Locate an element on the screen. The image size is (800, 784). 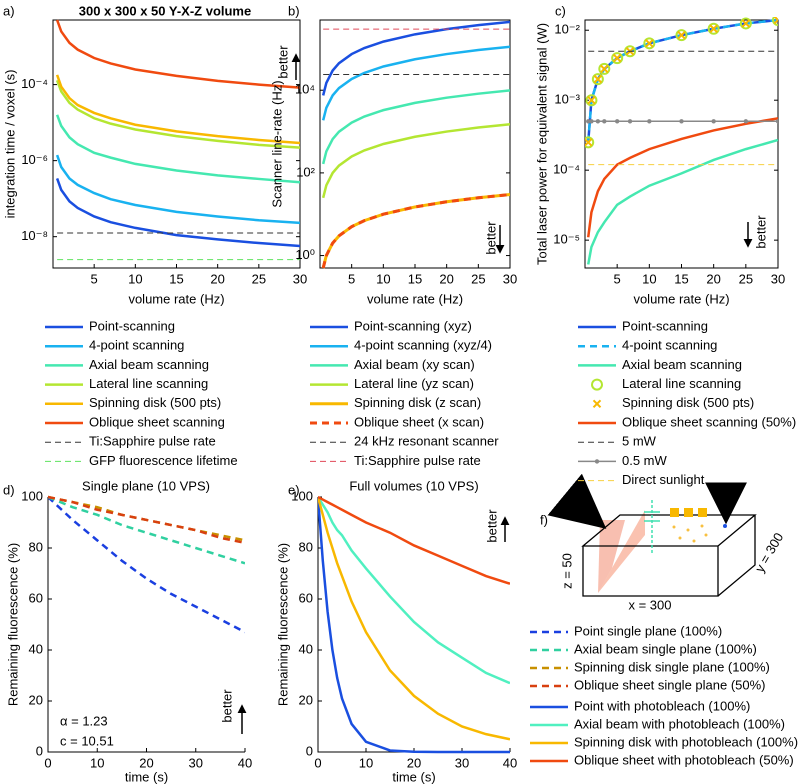
annotation: c = 10.51 is located at coordinates (87, 740).